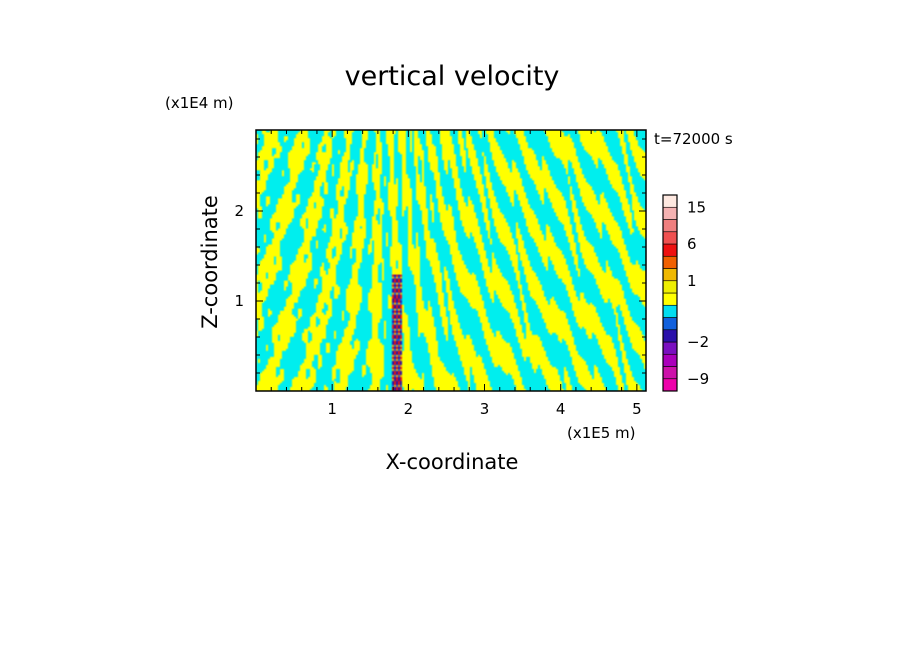 Image resolution: width=904 pixels, height=654 pixels. I want to click on x-axis-label: X-coordinate, so click(452, 462).